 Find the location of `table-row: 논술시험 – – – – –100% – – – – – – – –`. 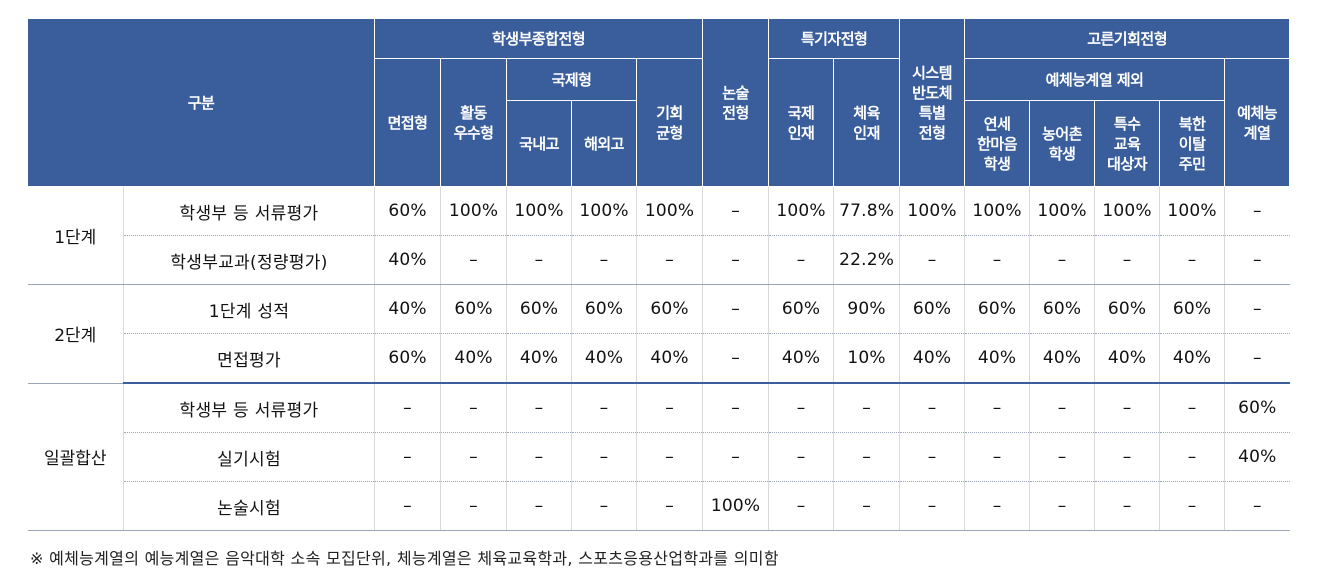

table-row: 논술시험 – – – – –100% – – – – – – – – is located at coordinates (659, 506).